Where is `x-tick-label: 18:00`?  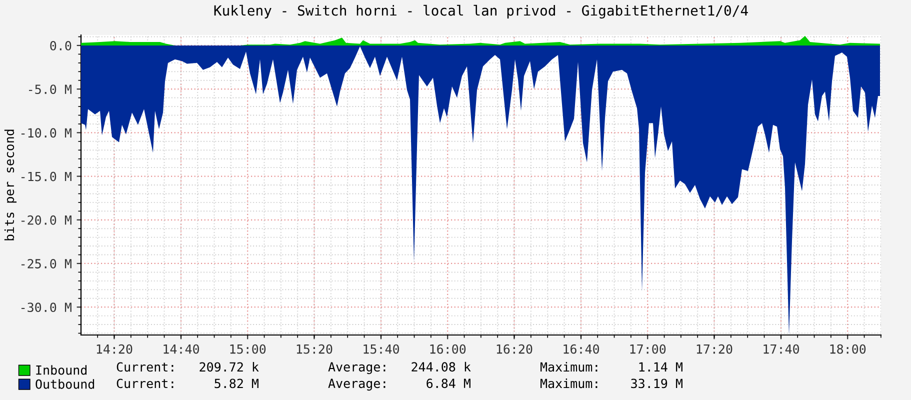 x-tick-label: 18:00 is located at coordinates (848, 349).